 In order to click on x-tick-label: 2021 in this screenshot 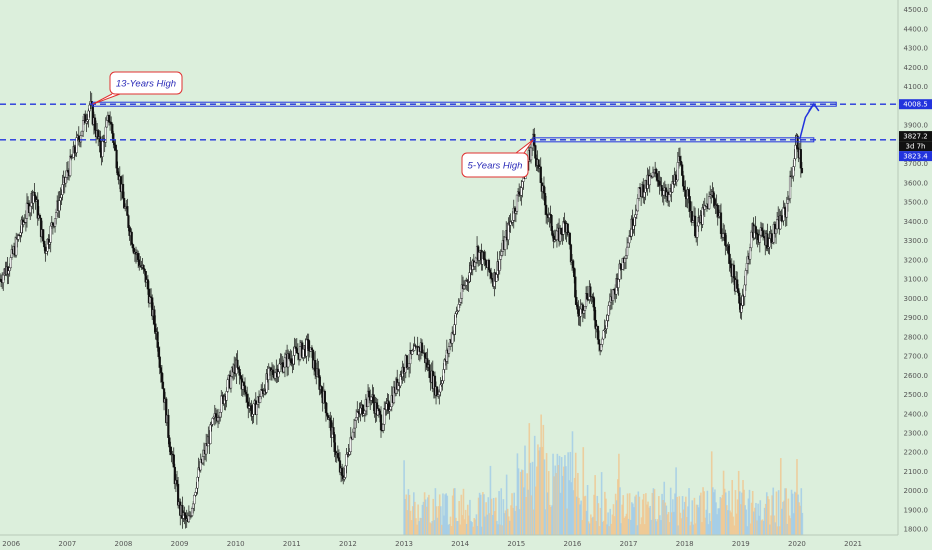, I will do `click(853, 544)`.